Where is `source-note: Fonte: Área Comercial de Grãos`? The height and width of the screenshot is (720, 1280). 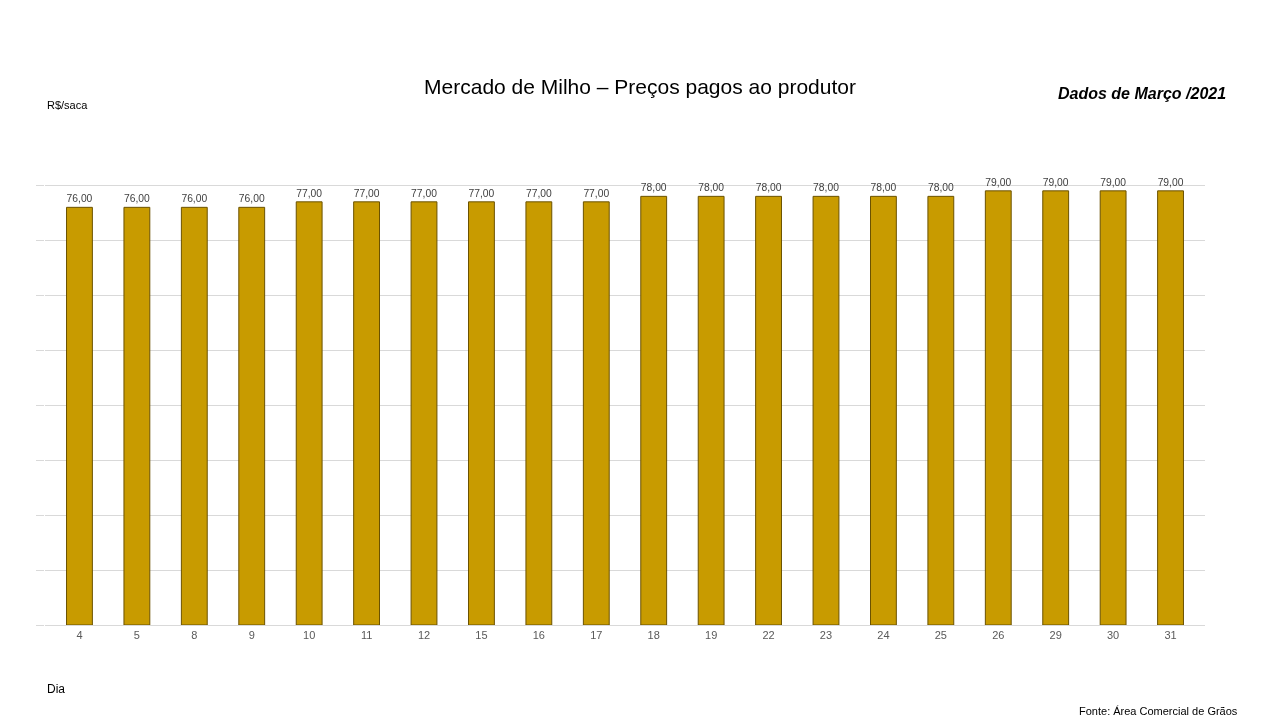
source-note: Fonte: Área Comercial de Grãos is located at coordinates (1158, 711).